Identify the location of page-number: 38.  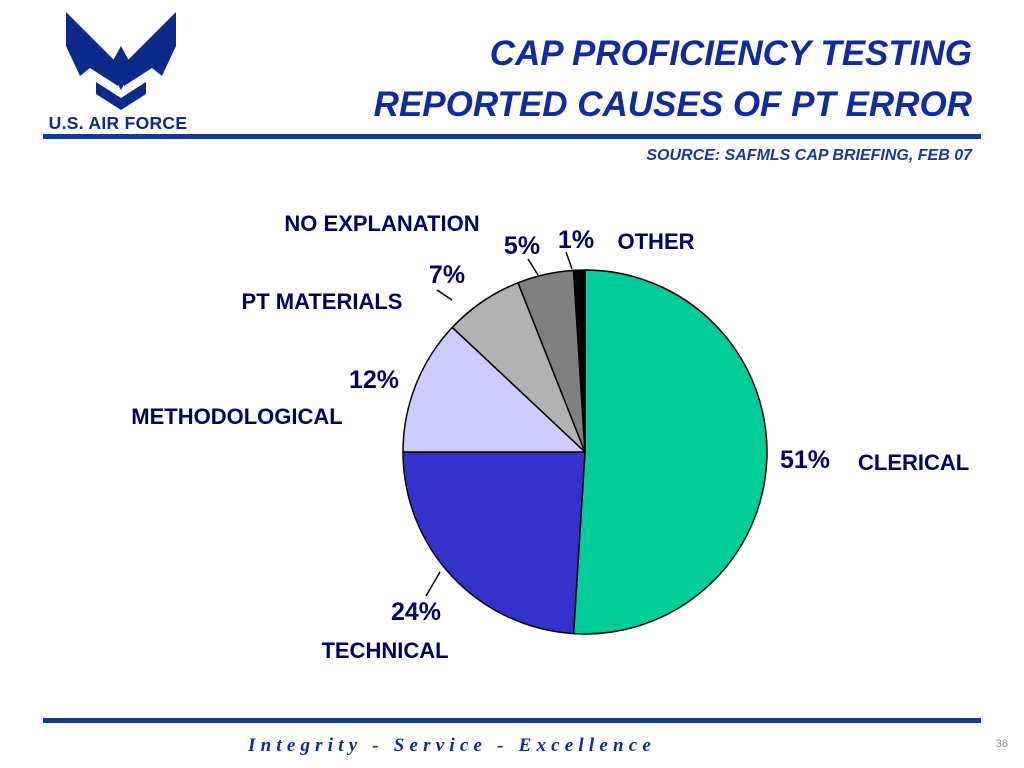
(1001, 744).